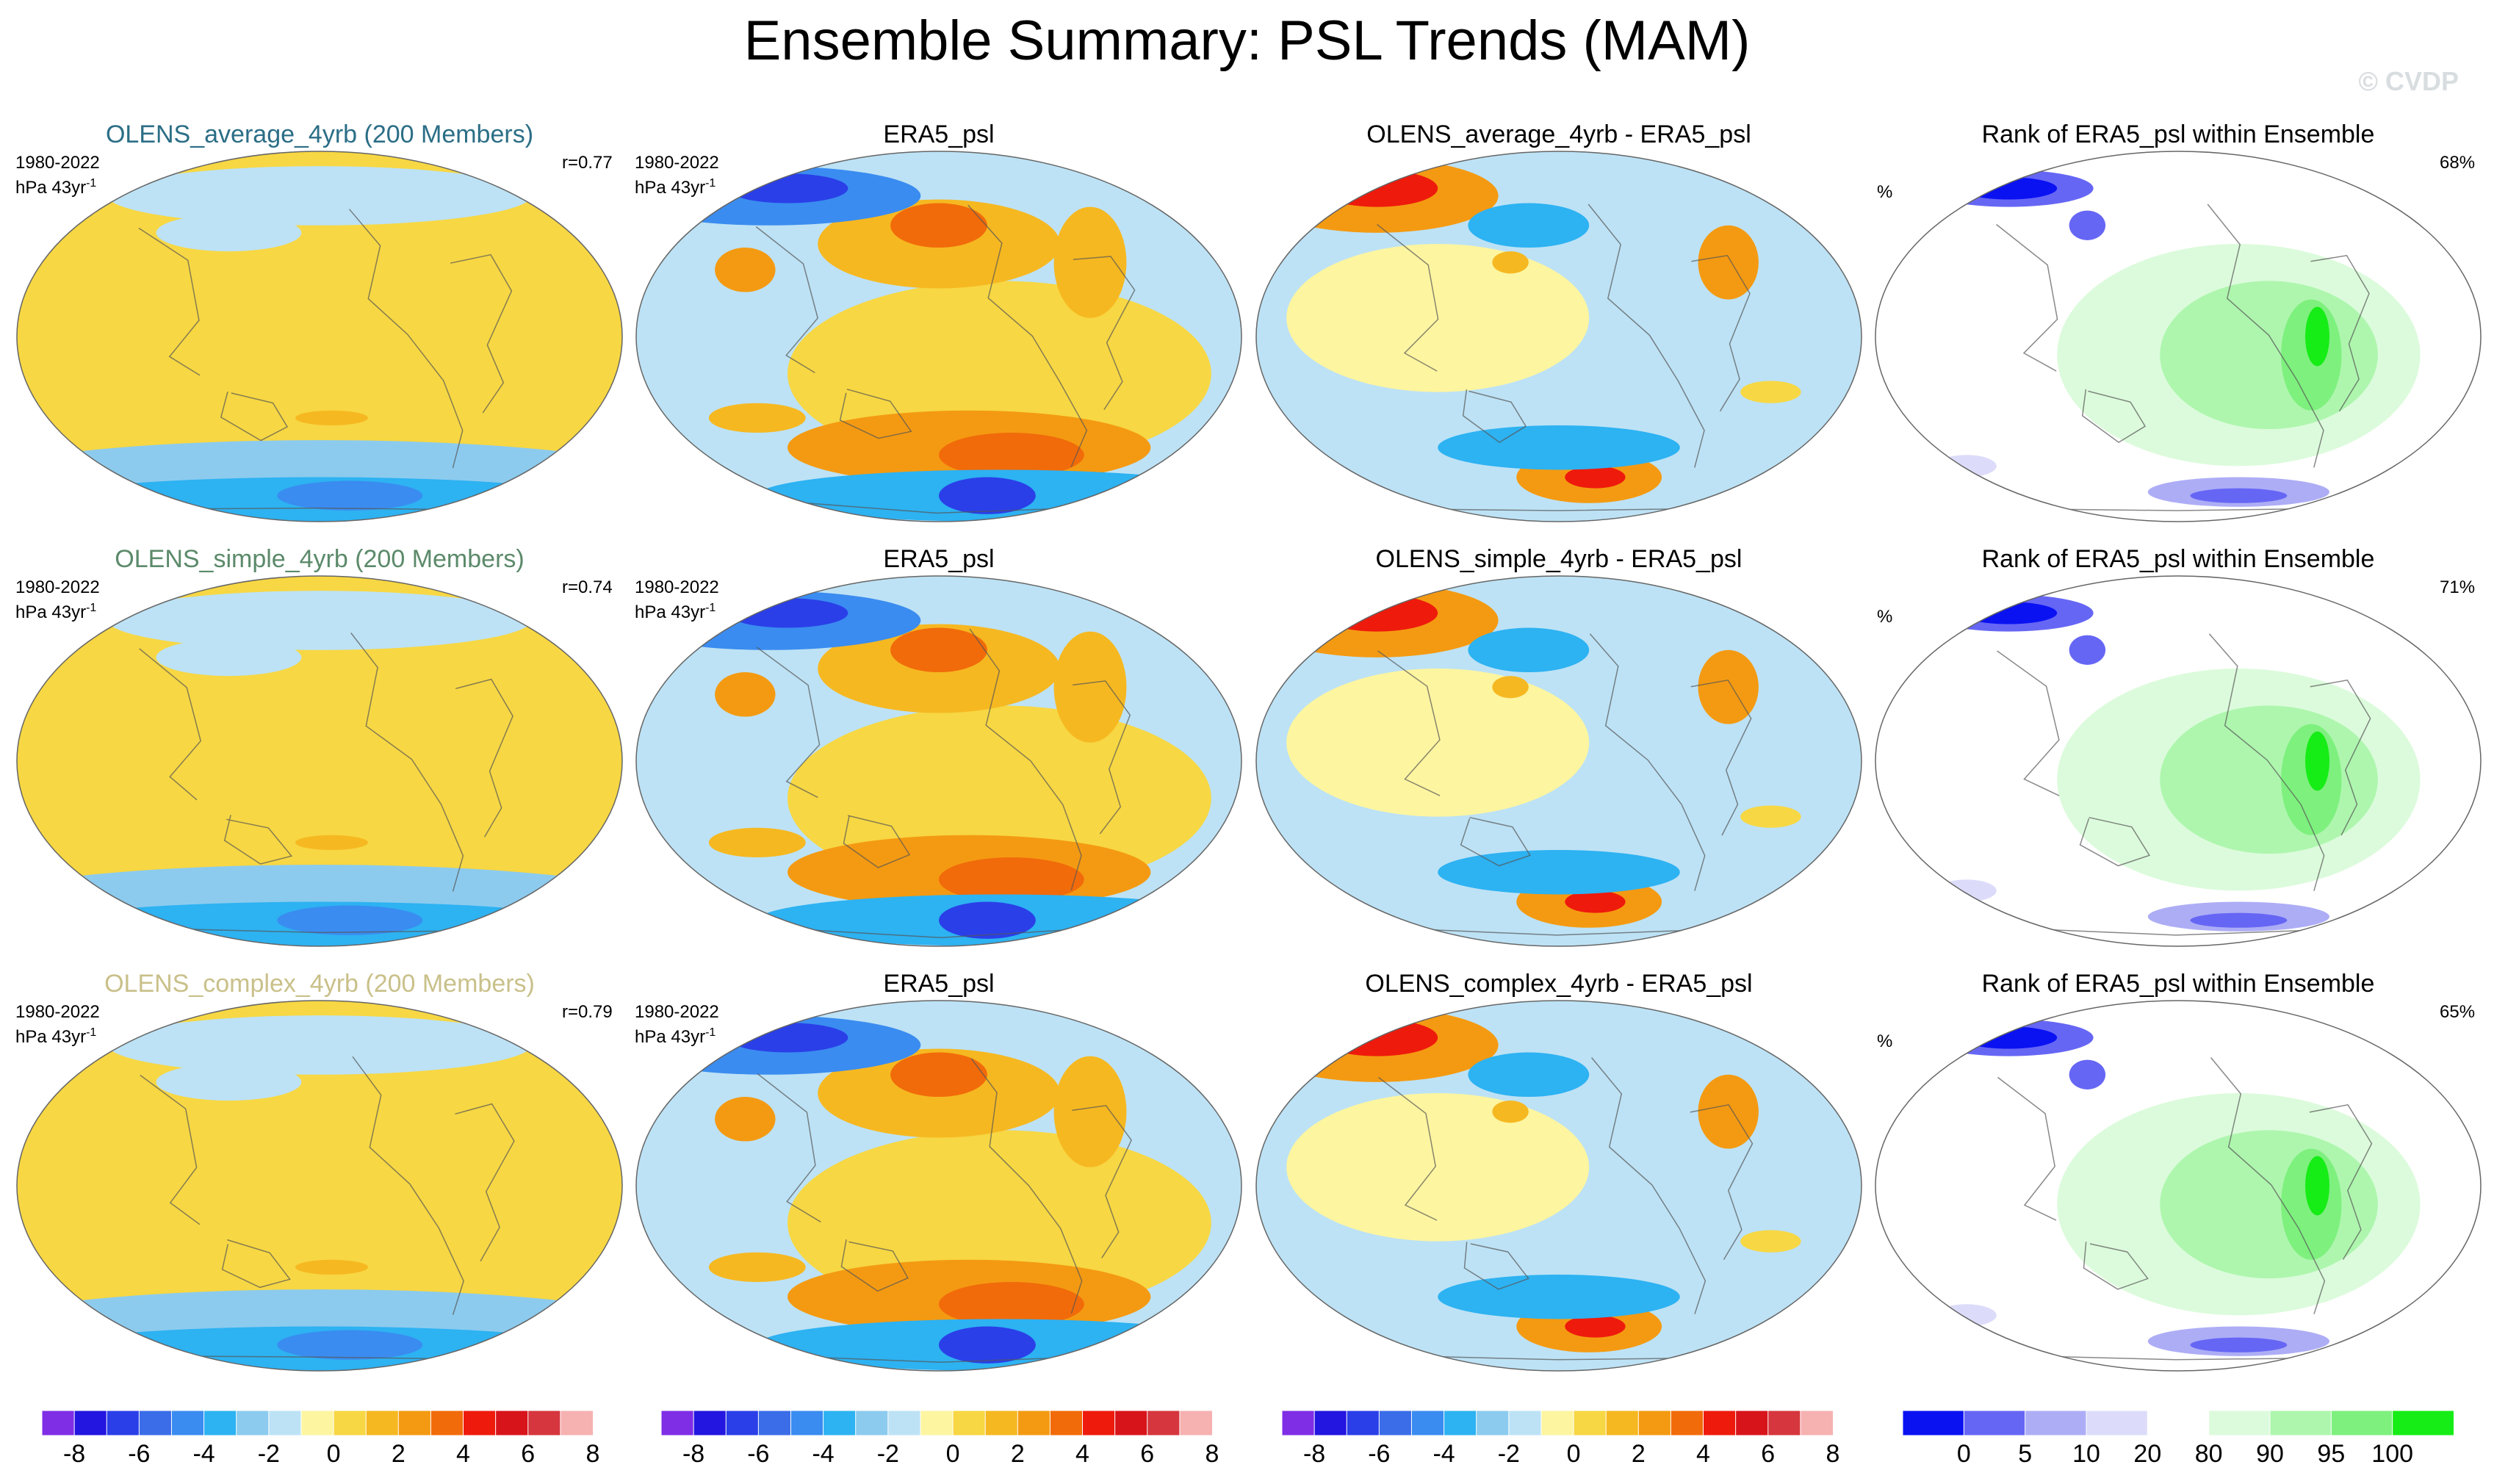 The height and width of the screenshot is (1484, 2494). Describe the element at coordinates (939, 984) in the screenshot. I see `obs-title-row3: ERA5_psl` at that location.